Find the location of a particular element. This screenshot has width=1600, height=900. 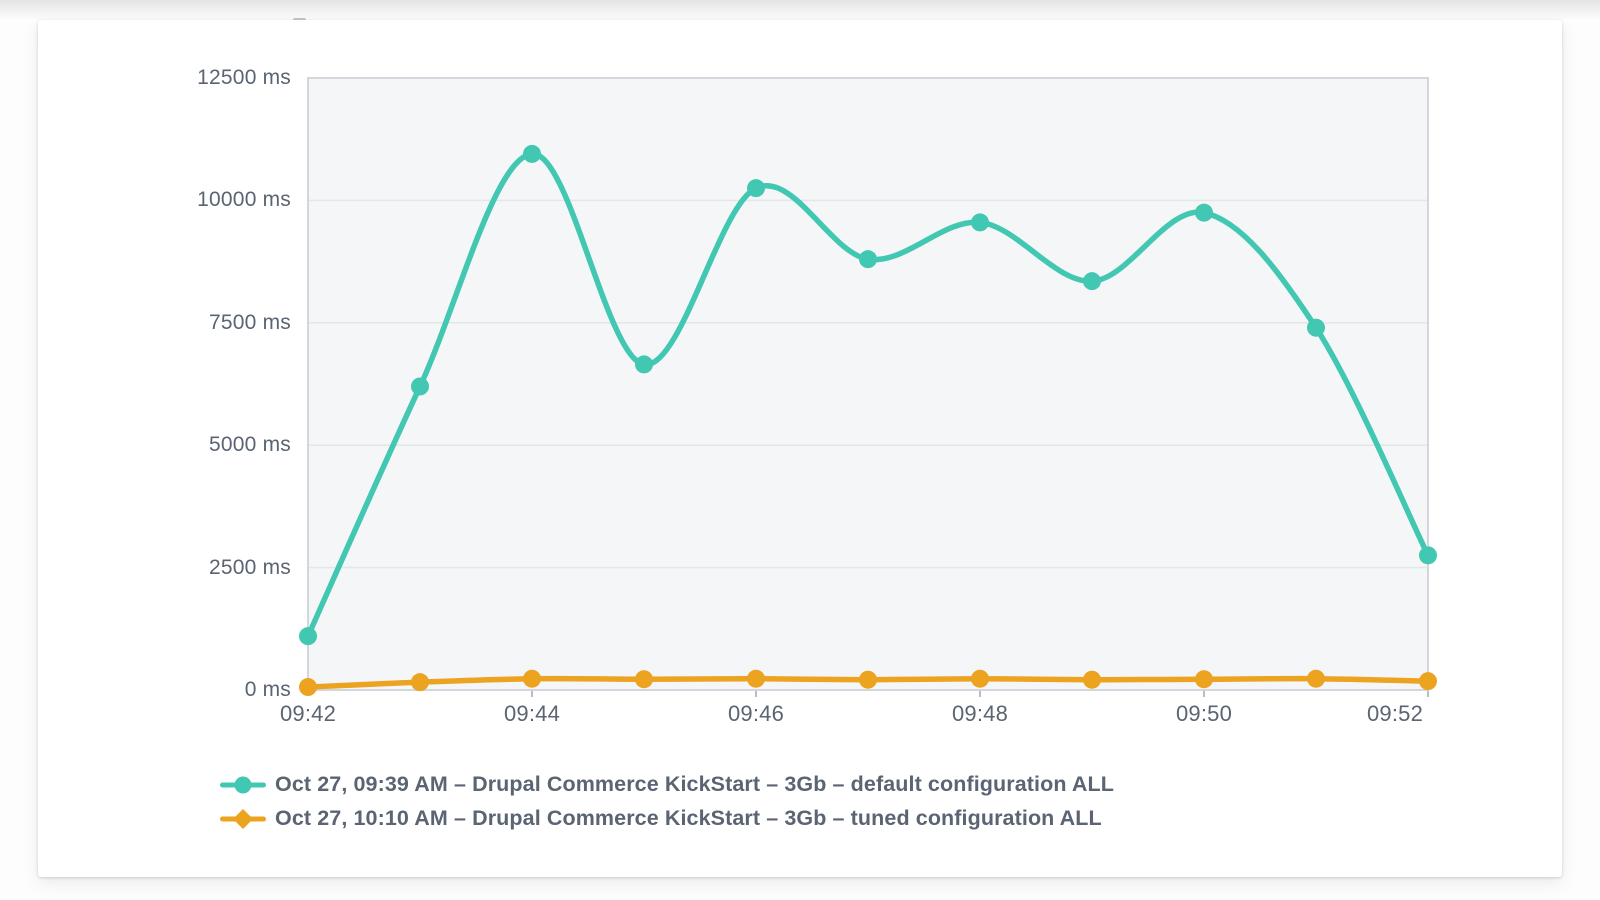

y-axis-label: 2500 ms is located at coordinates (250, 567).